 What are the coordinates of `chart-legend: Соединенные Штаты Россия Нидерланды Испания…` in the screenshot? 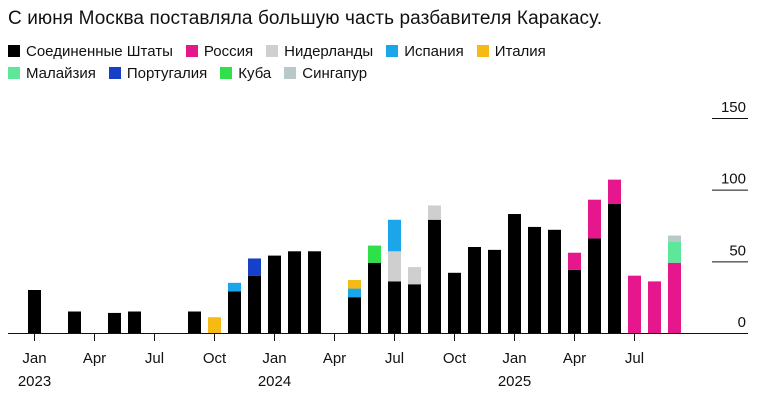 It's located at (358, 62).